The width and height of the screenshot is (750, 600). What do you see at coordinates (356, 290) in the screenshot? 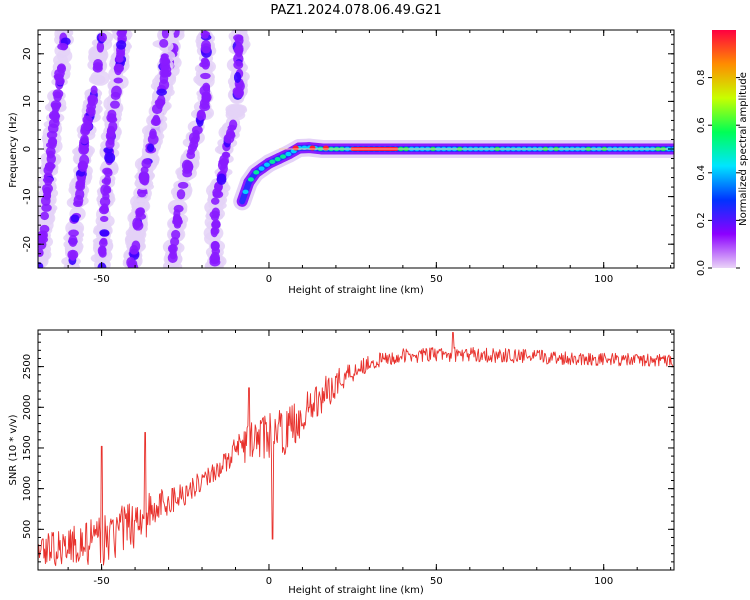
I see `spectrogram-xlabel: Height of straight line (km)` at bounding box center [356, 290].